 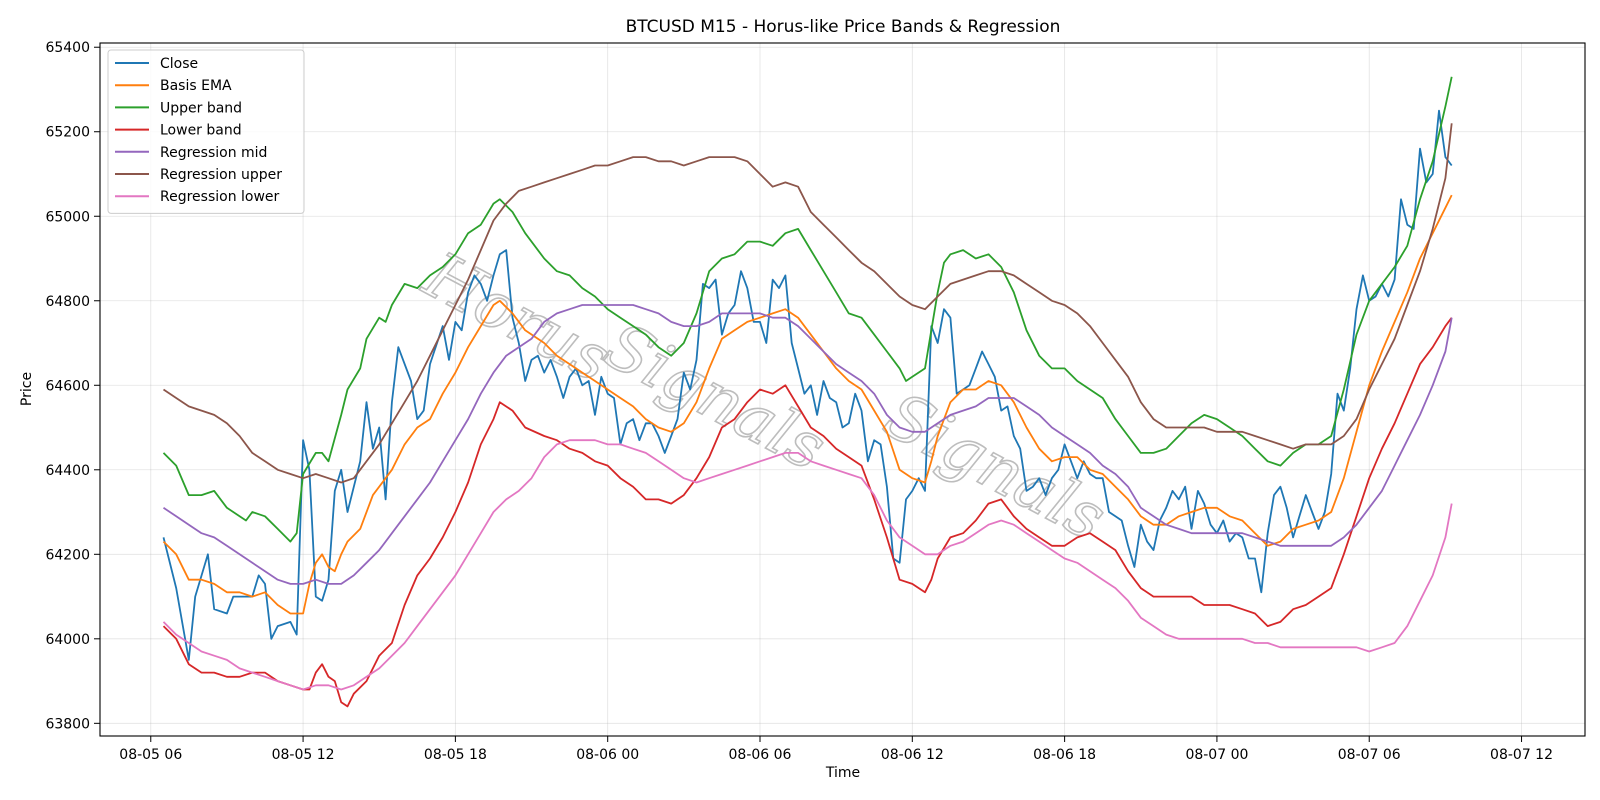 I want to click on x-axis-label: Time, so click(x=842, y=773).